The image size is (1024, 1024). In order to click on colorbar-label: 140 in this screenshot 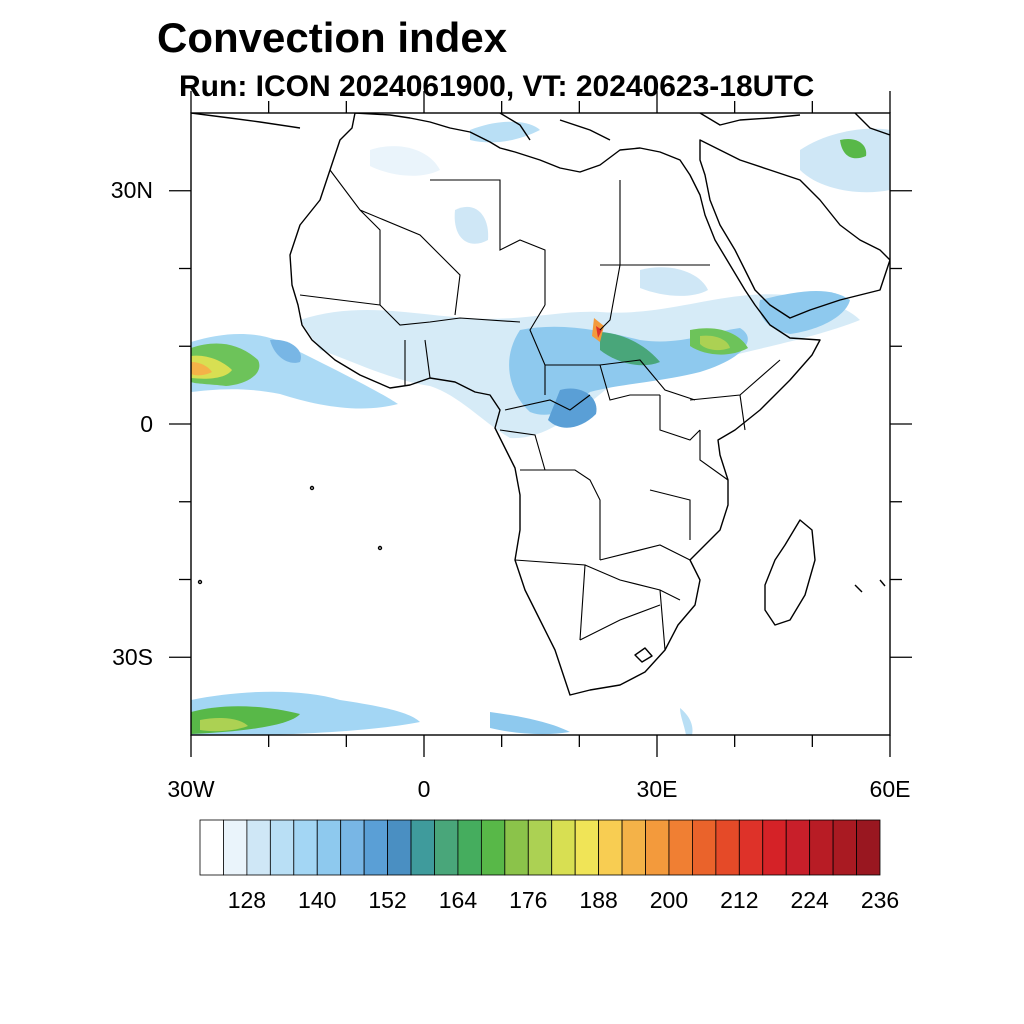, I will do `click(317, 900)`.